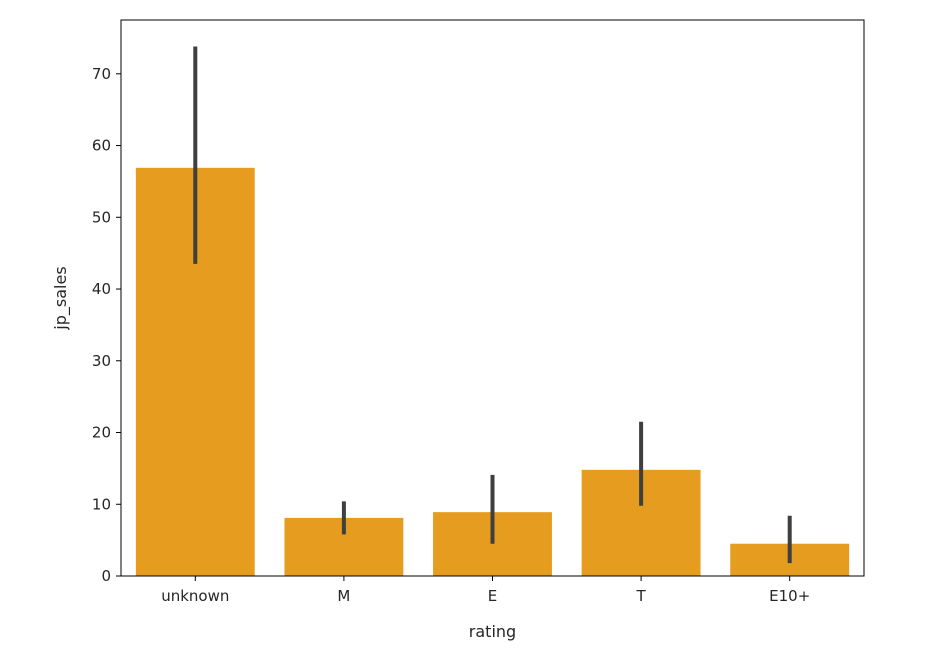 The image size is (947, 666). I want to click on y-tick-label: 50, so click(101, 217).